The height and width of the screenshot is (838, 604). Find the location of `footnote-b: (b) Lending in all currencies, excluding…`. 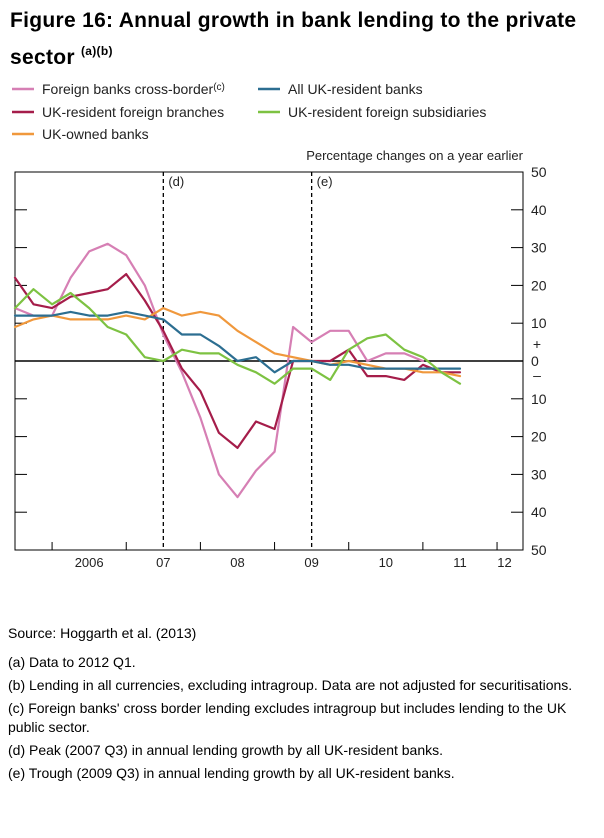

footnote-b: (b) Lending in all currencies, excluding… is located at coordinates (290, 685).